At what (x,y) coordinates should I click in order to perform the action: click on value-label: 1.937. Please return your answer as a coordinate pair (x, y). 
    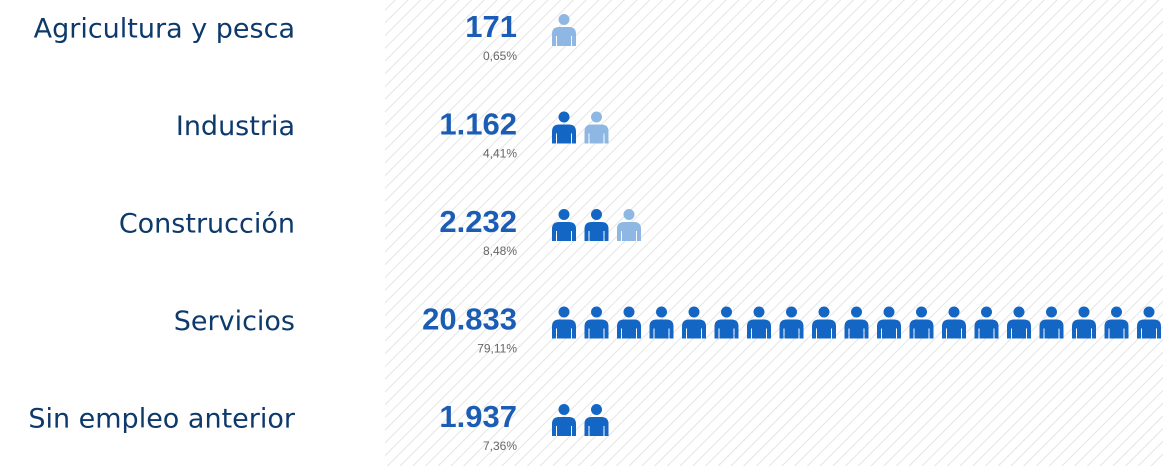
    Looking at the image, I should click on (478, 416).